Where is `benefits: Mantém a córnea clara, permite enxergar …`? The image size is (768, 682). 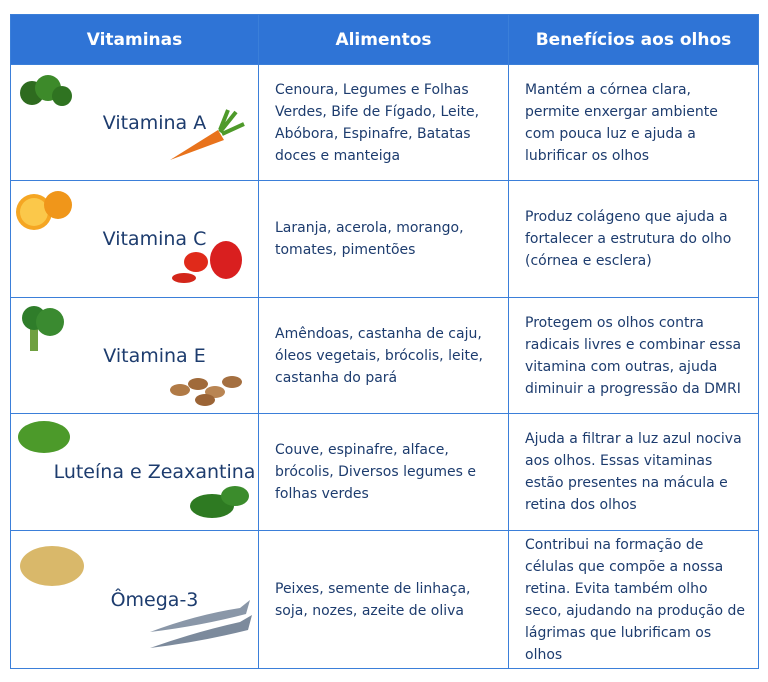
benefits: Mantém a córnea clara, permite enxergar … is located at coordinates (633, 122).